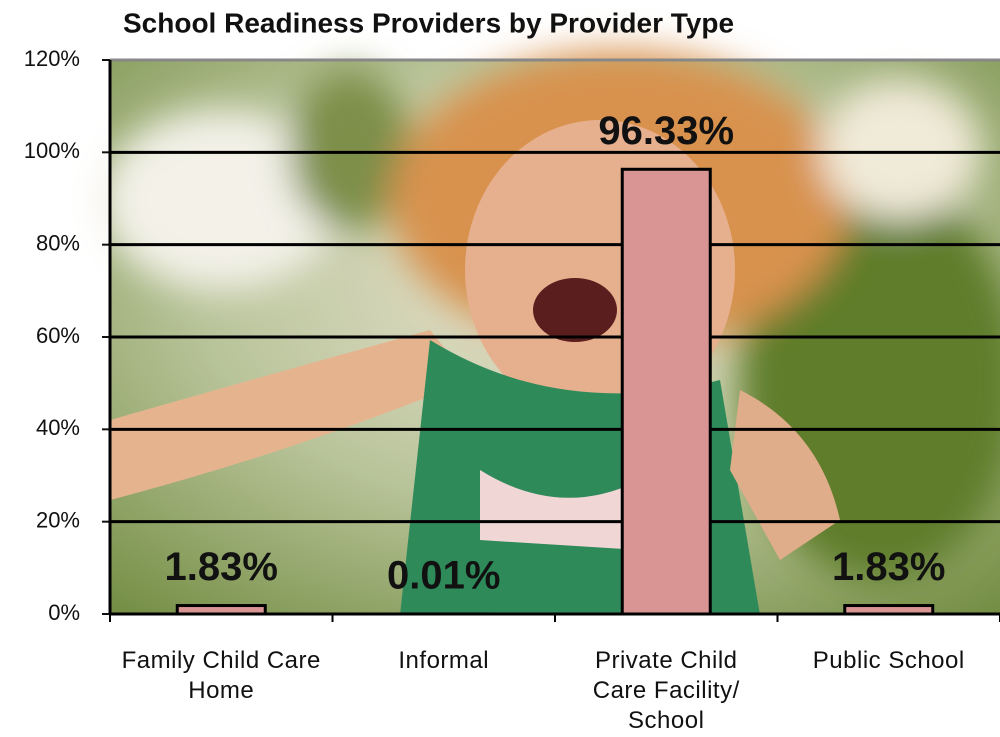  Describe the element at coordinates (888, 660) in the screenshot. I see `x-tick-label: Public School` at that location.